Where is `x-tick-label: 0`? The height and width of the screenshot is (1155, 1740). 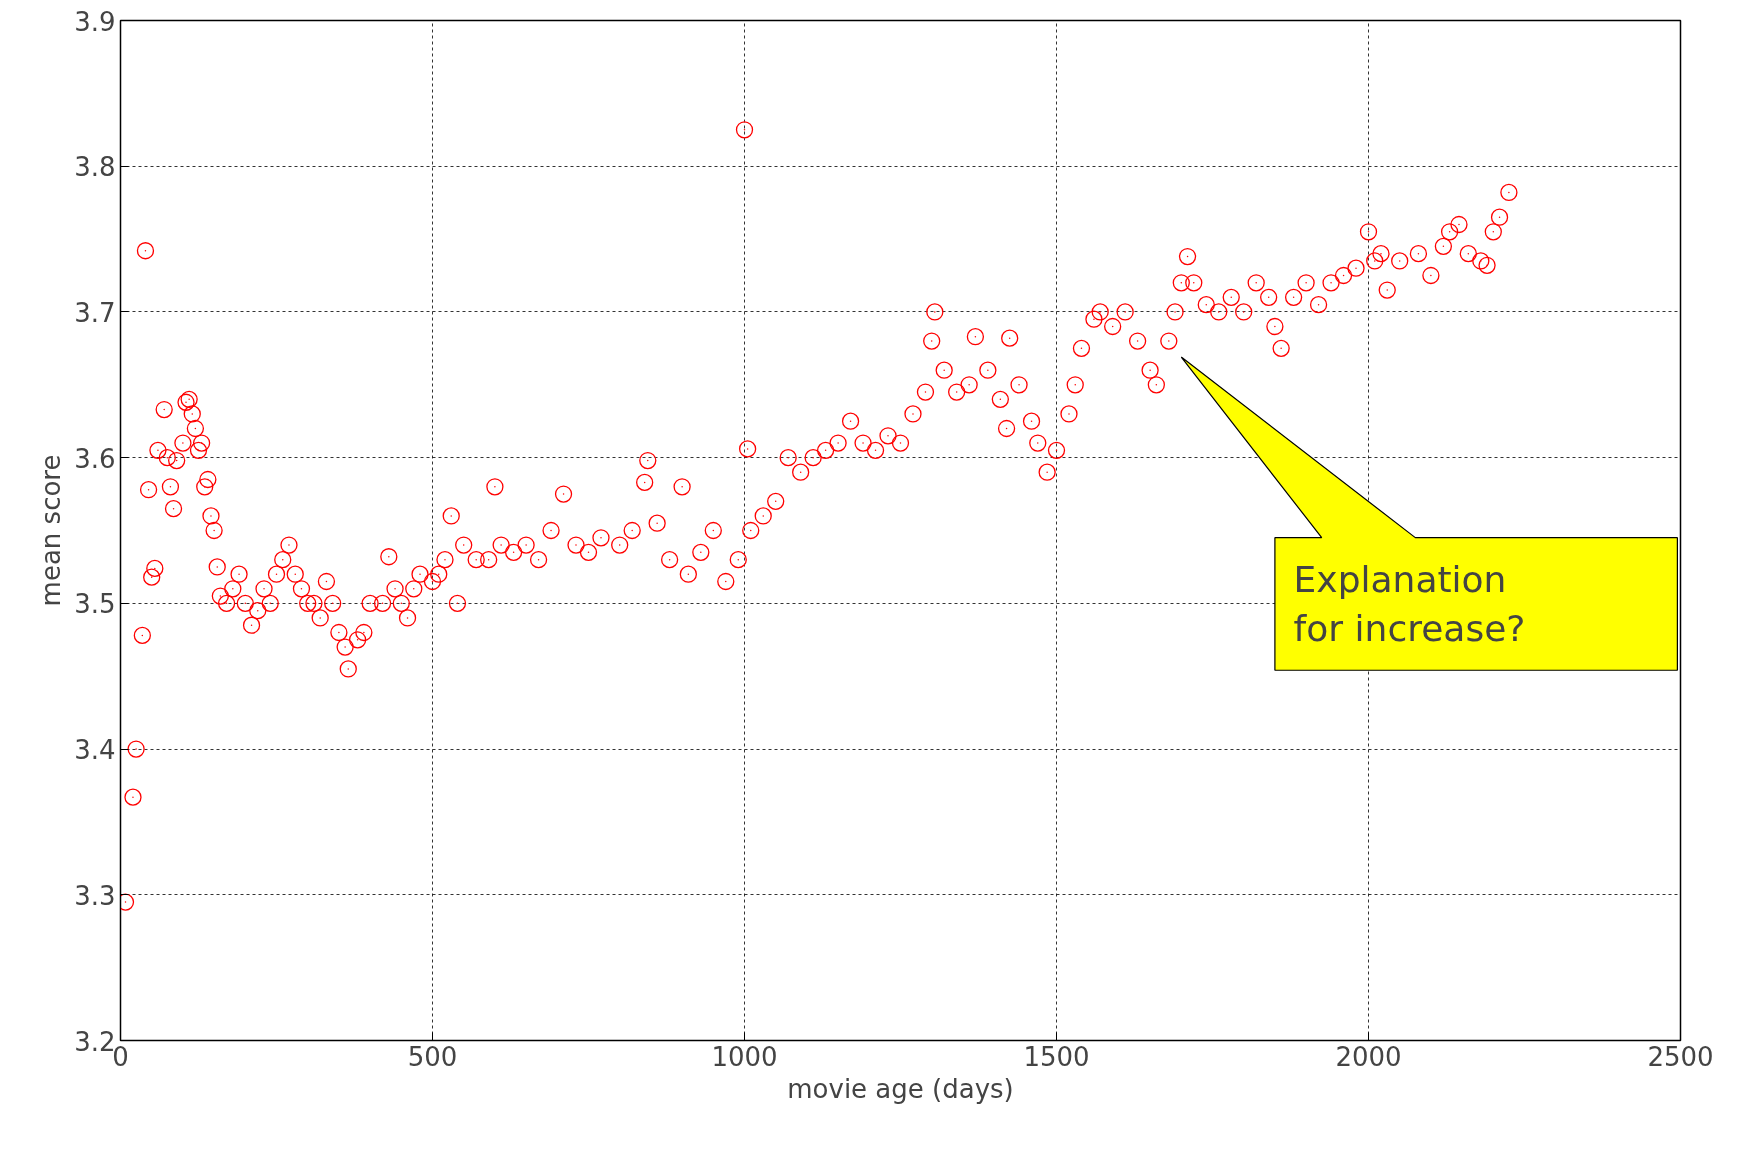 x-tick-label: 0 is located at coordinates (120, 1056).